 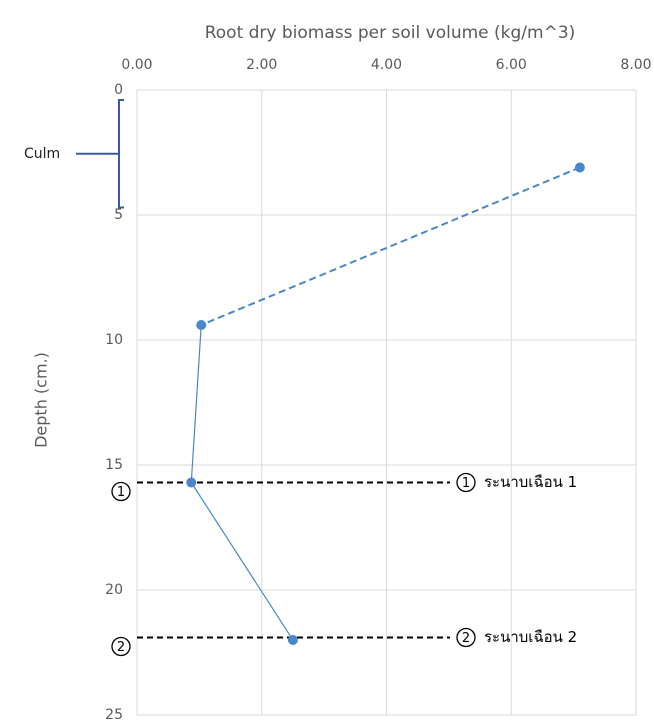 I want to click on bracket, so click(x=121, y=154).